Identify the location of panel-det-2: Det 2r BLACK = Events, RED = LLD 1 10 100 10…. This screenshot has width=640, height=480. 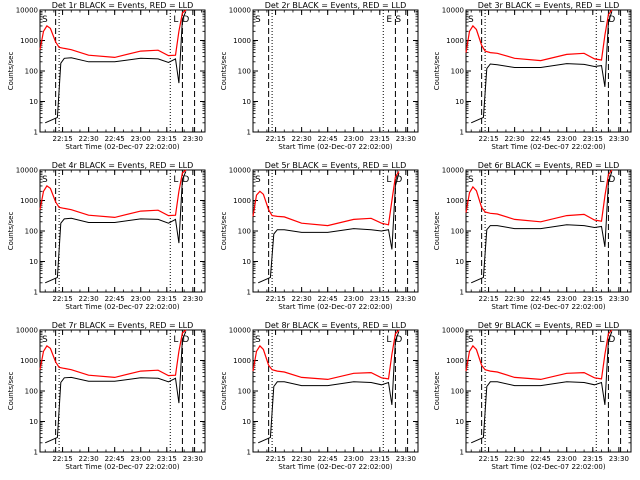
(319, 76).